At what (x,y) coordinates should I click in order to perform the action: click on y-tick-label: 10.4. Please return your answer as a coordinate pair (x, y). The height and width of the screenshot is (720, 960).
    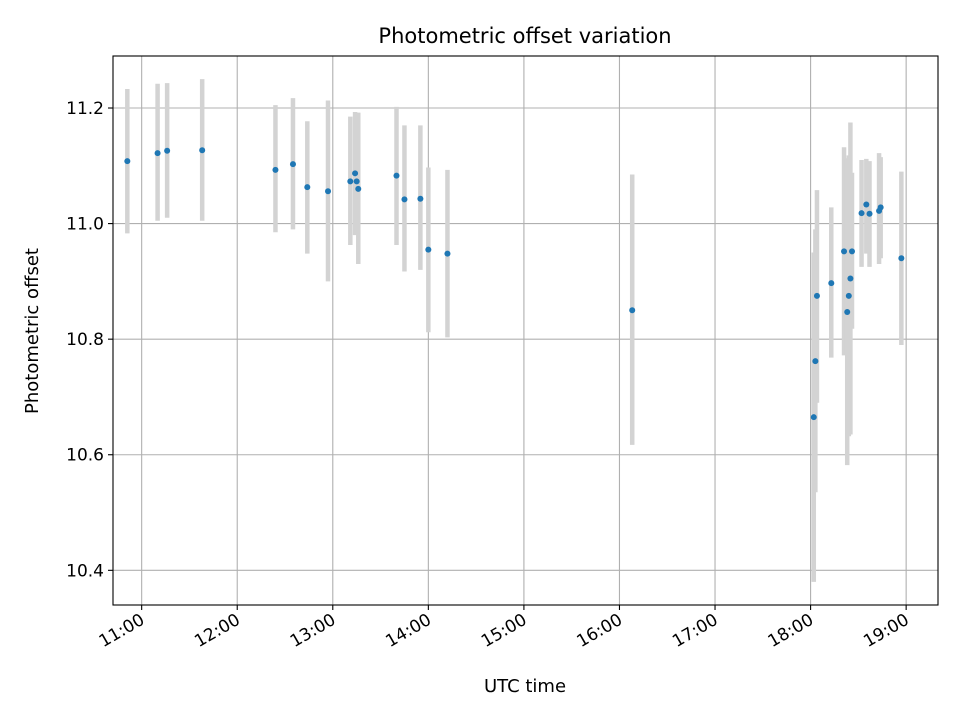
    Looking at the image, I should click on (85, 571).